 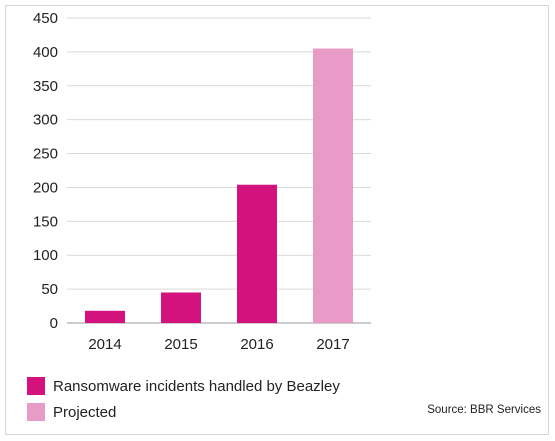 I want to click on bar-2014, so click(x=105, y=316).